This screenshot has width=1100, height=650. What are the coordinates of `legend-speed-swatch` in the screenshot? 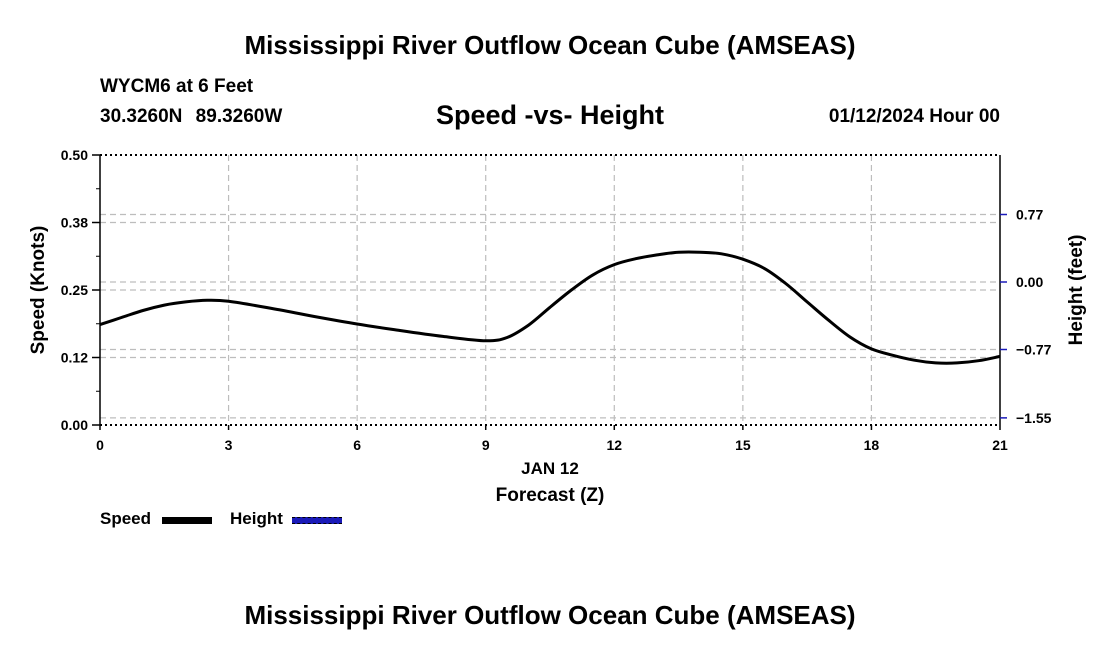 It's located at (187, 520).